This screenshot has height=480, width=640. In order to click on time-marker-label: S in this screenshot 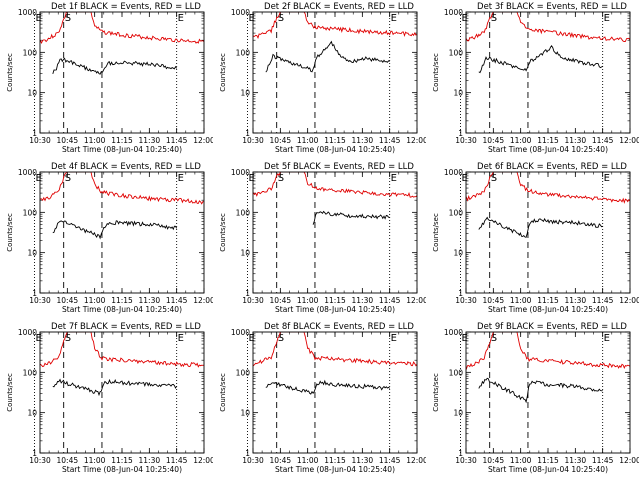, I will do `click(494, 338)`.